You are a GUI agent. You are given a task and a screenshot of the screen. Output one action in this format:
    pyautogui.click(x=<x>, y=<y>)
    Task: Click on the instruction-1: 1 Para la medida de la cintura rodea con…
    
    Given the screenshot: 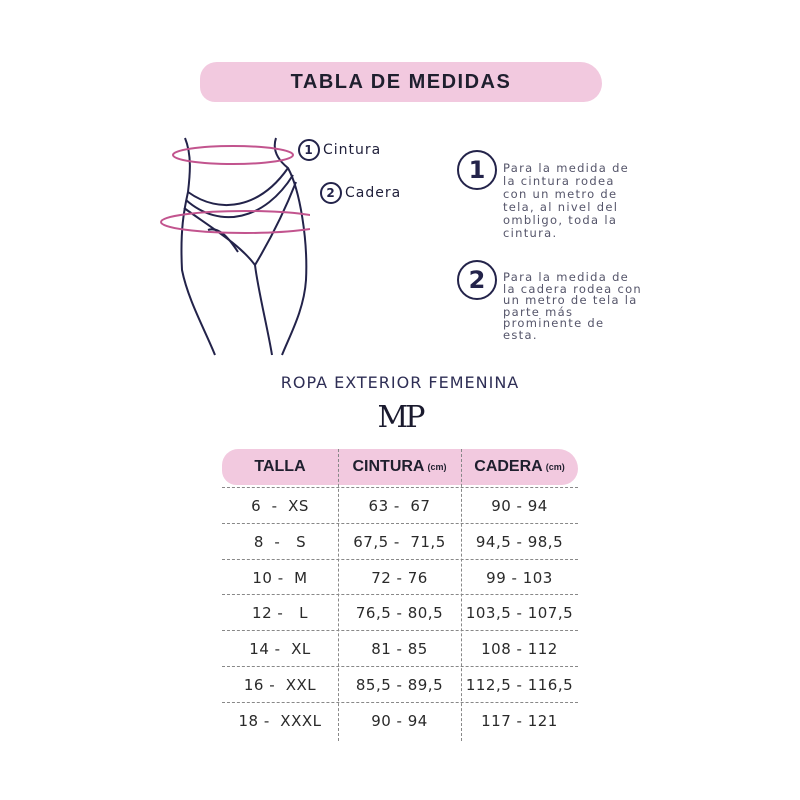 What is the action you would take?
    pyautogui.click(x=550, y=195)
    